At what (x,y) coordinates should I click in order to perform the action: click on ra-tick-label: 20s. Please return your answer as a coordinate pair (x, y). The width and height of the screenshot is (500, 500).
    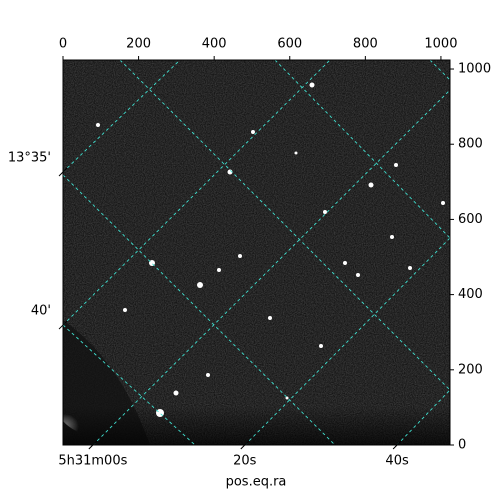
    Looking at the image, I should click on (245, 461).